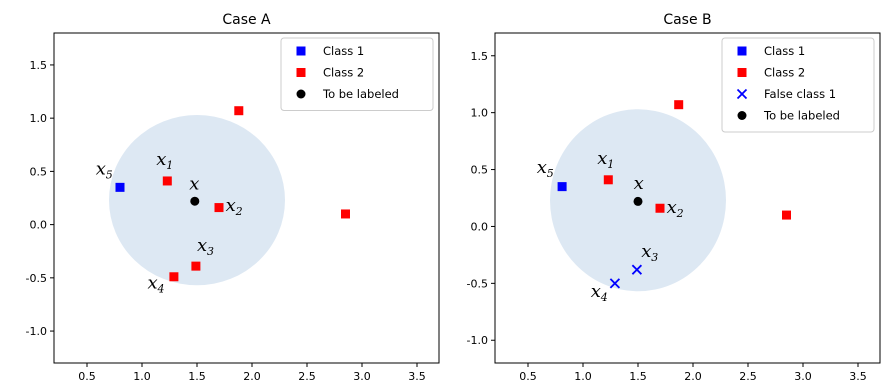 This screenshot has width=886, height=388. What do you see at coordinates (800, 94) in the screenshot?
I see `legend-label: False class 1` at bounding box center [800, 94].